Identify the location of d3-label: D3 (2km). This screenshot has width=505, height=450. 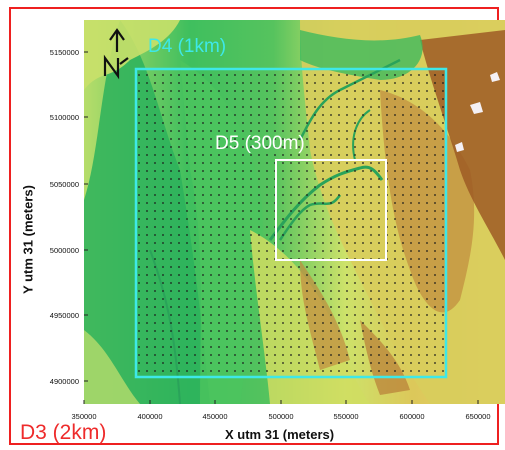
(63, 432).